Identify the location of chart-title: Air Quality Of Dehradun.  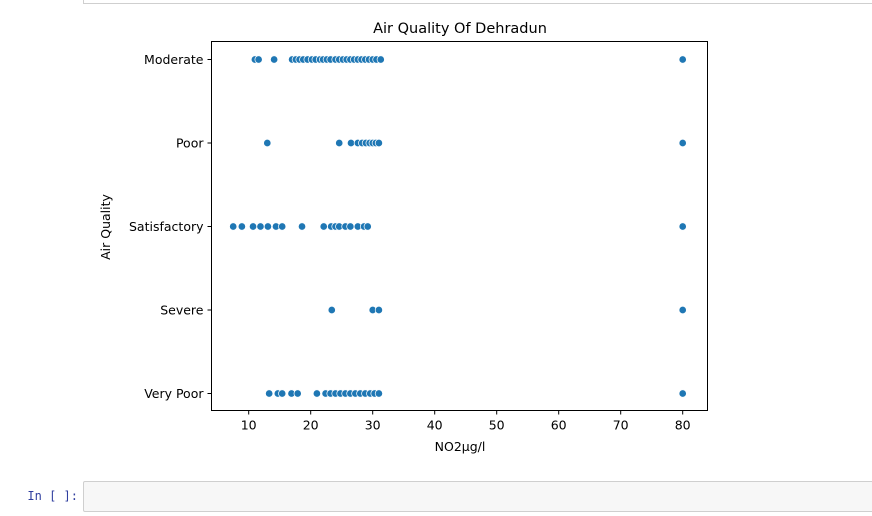
(460, 29).